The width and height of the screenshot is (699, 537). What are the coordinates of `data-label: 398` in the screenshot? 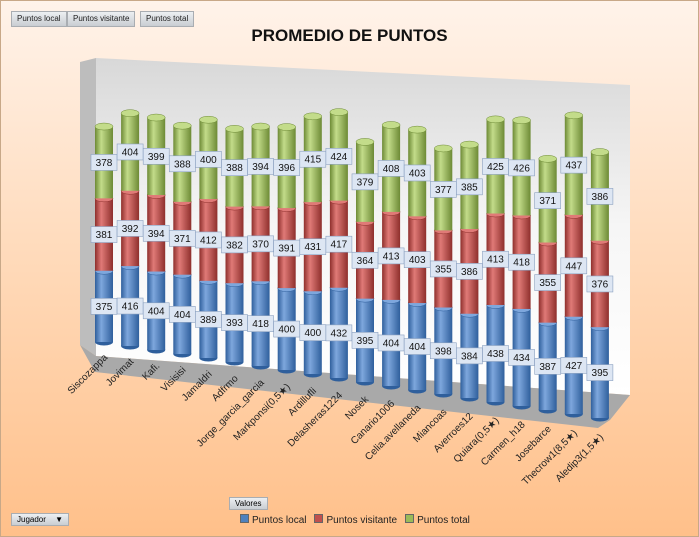 It's located at (443, 351).